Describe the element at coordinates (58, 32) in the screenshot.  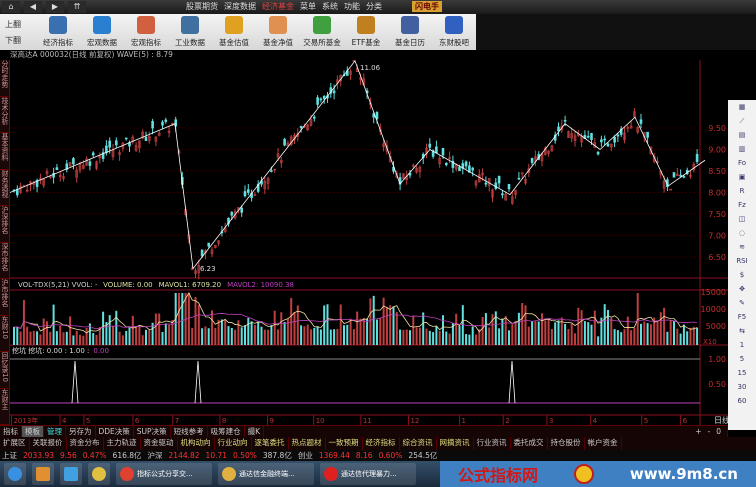
I see `toolbar-button: 经济指标` at that location.